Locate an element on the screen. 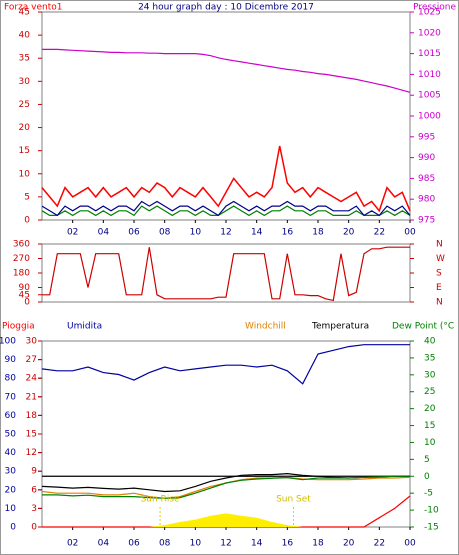 The width and height of the screenshot is (459, 555). y3-tick-label: 24 is located at coordinates (32, 379).